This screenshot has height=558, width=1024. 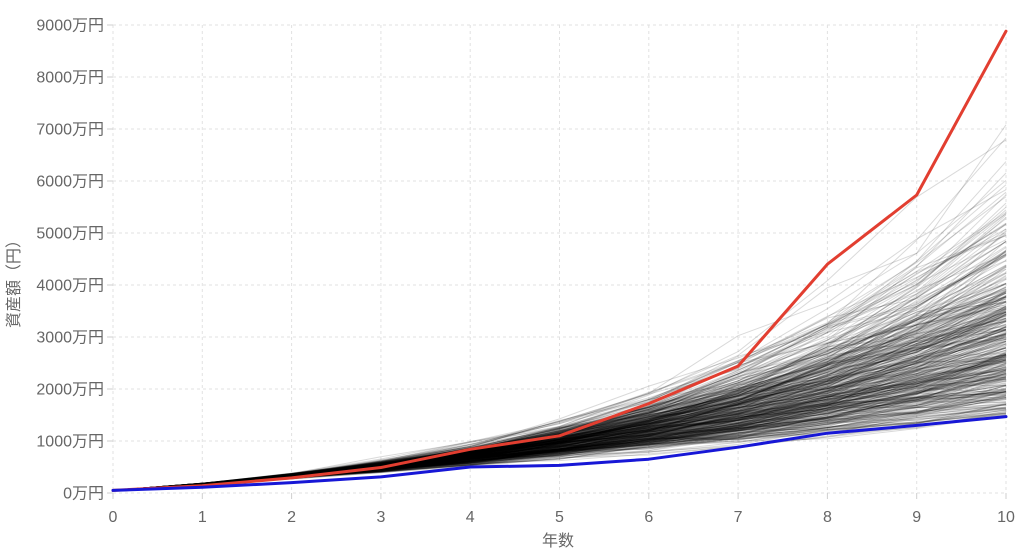 What do you see at coordinates (916, 517) in the screenshot?
I see `x-tick-label: 9` at bounding box center [916, 517].